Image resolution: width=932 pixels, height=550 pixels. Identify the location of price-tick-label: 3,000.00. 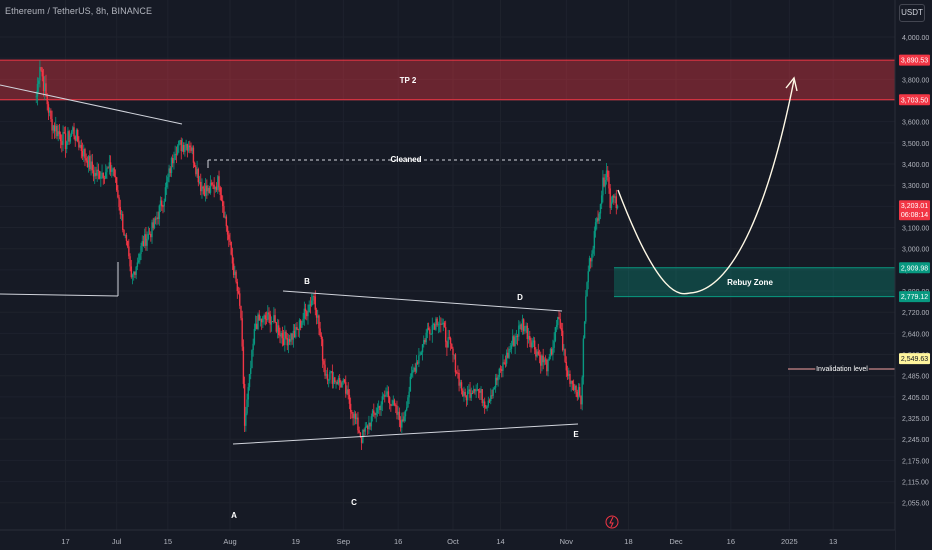
(915, 250).